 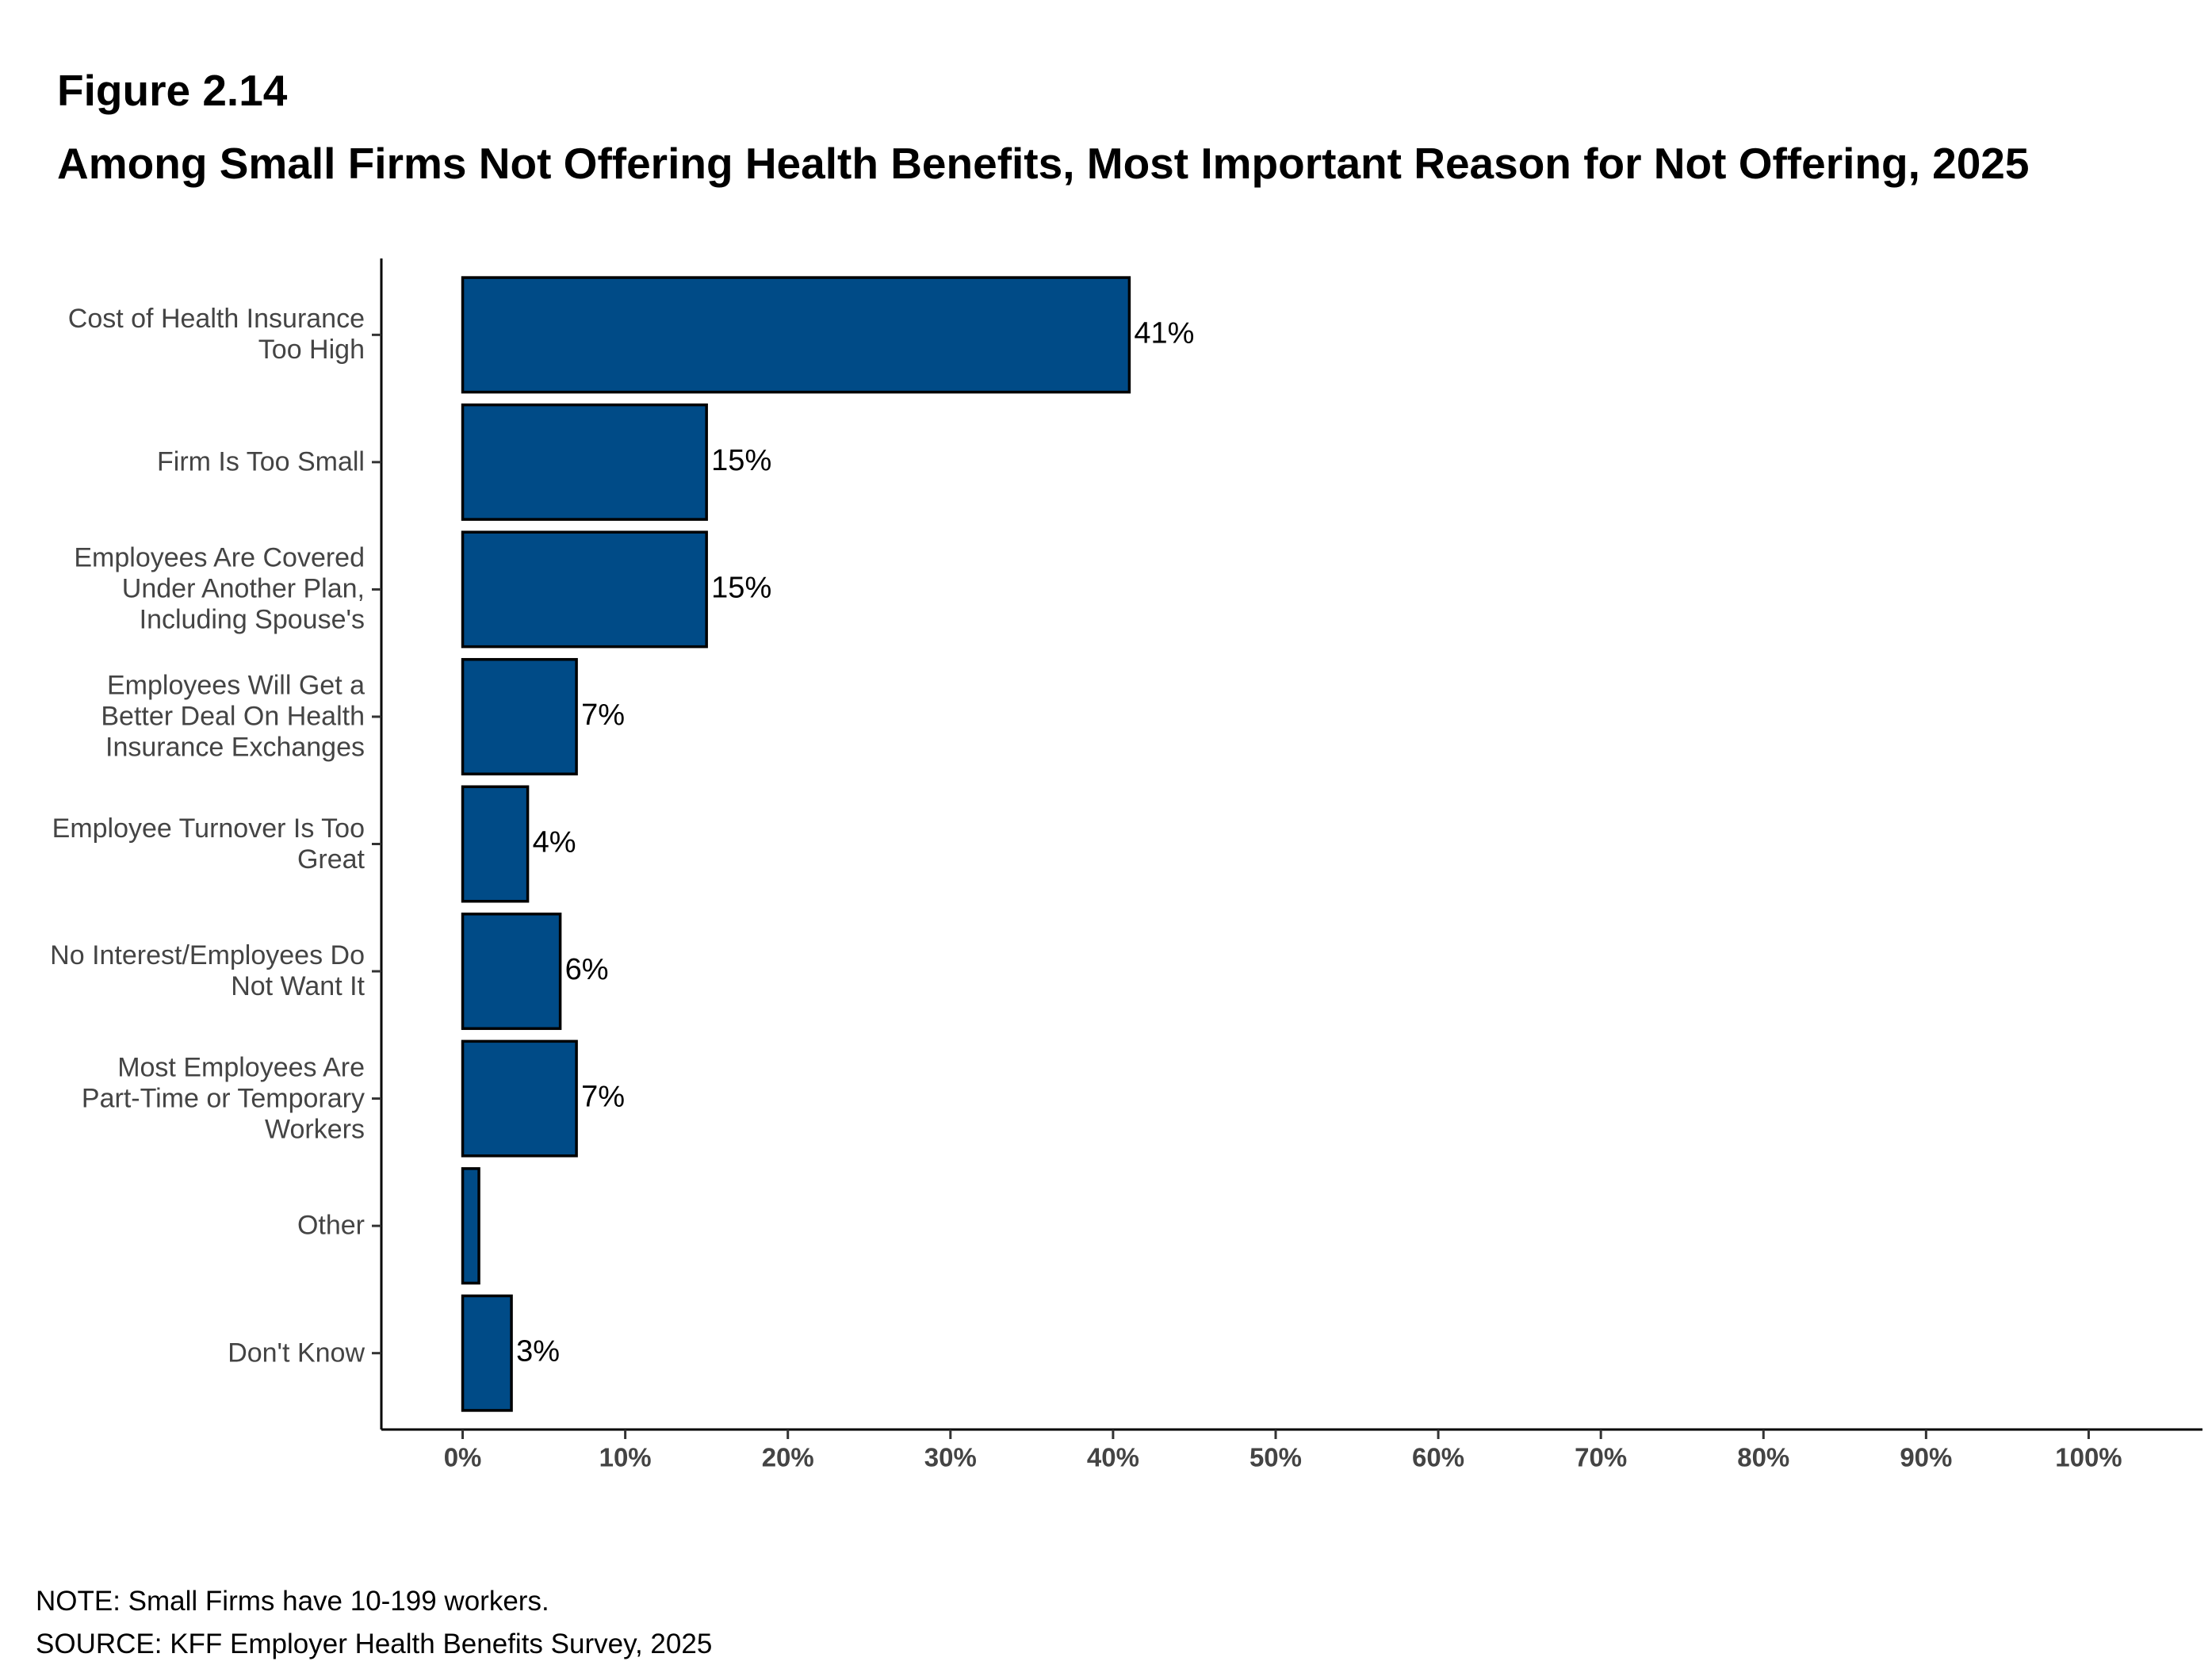 What do you see at coordinates (587, 969) in the screenshot?
I see `data-label: 6%` at bounding box center [587, 969].